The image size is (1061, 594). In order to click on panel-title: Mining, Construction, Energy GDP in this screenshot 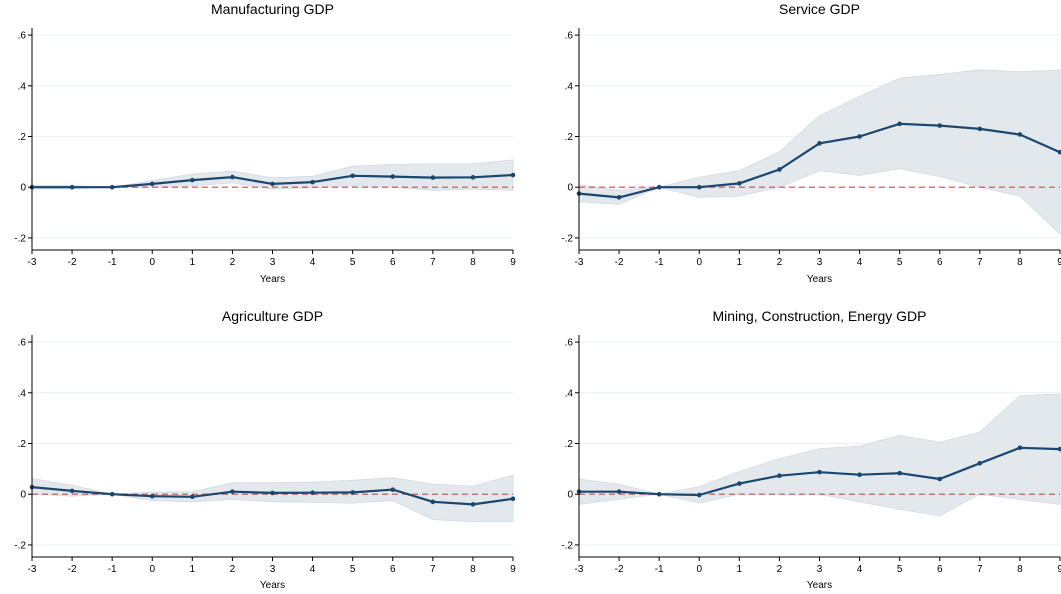, I will do `click(820, 316)`.